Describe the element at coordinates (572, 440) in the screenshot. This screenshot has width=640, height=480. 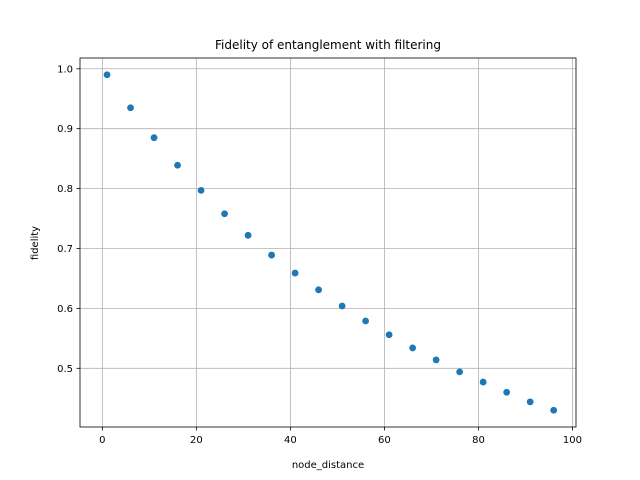
I see `x-tick-label: 100` at that location.